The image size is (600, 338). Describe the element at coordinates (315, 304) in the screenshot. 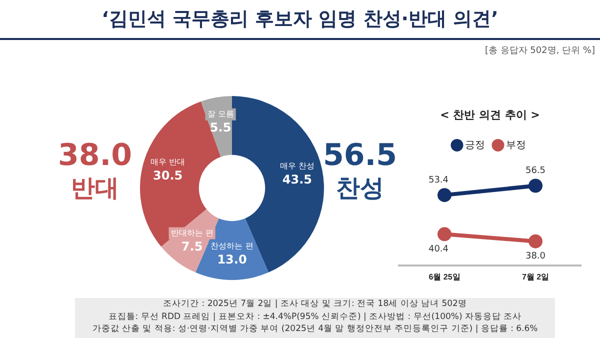

I see `text: 조사기간 : 2025년 7월 2일 | 조사 대상 및 크기: 전국 18세 이상 남녀 502명` at that location.